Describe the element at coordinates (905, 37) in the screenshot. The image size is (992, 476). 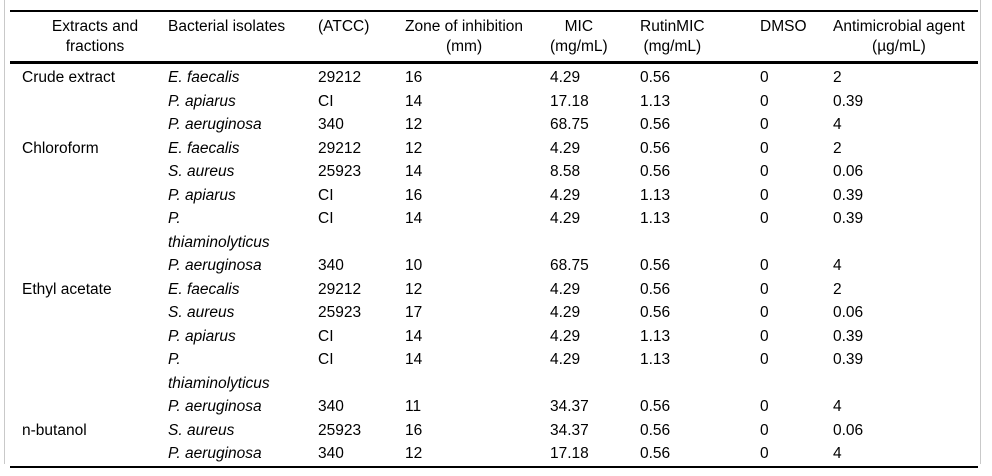
I see `header-agent: Antimicrobial agent (µg/mL)` at that location.